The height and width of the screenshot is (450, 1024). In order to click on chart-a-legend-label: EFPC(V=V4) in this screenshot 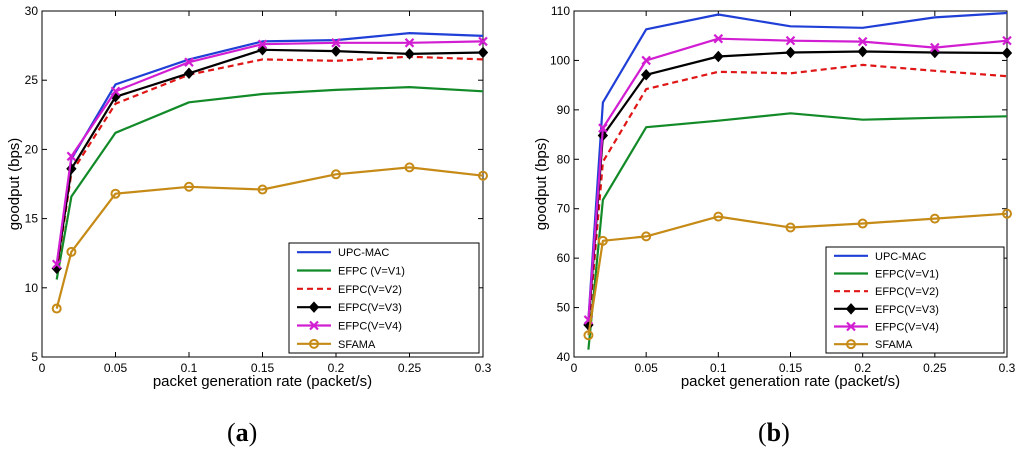, I will do `click(370, 327)`.